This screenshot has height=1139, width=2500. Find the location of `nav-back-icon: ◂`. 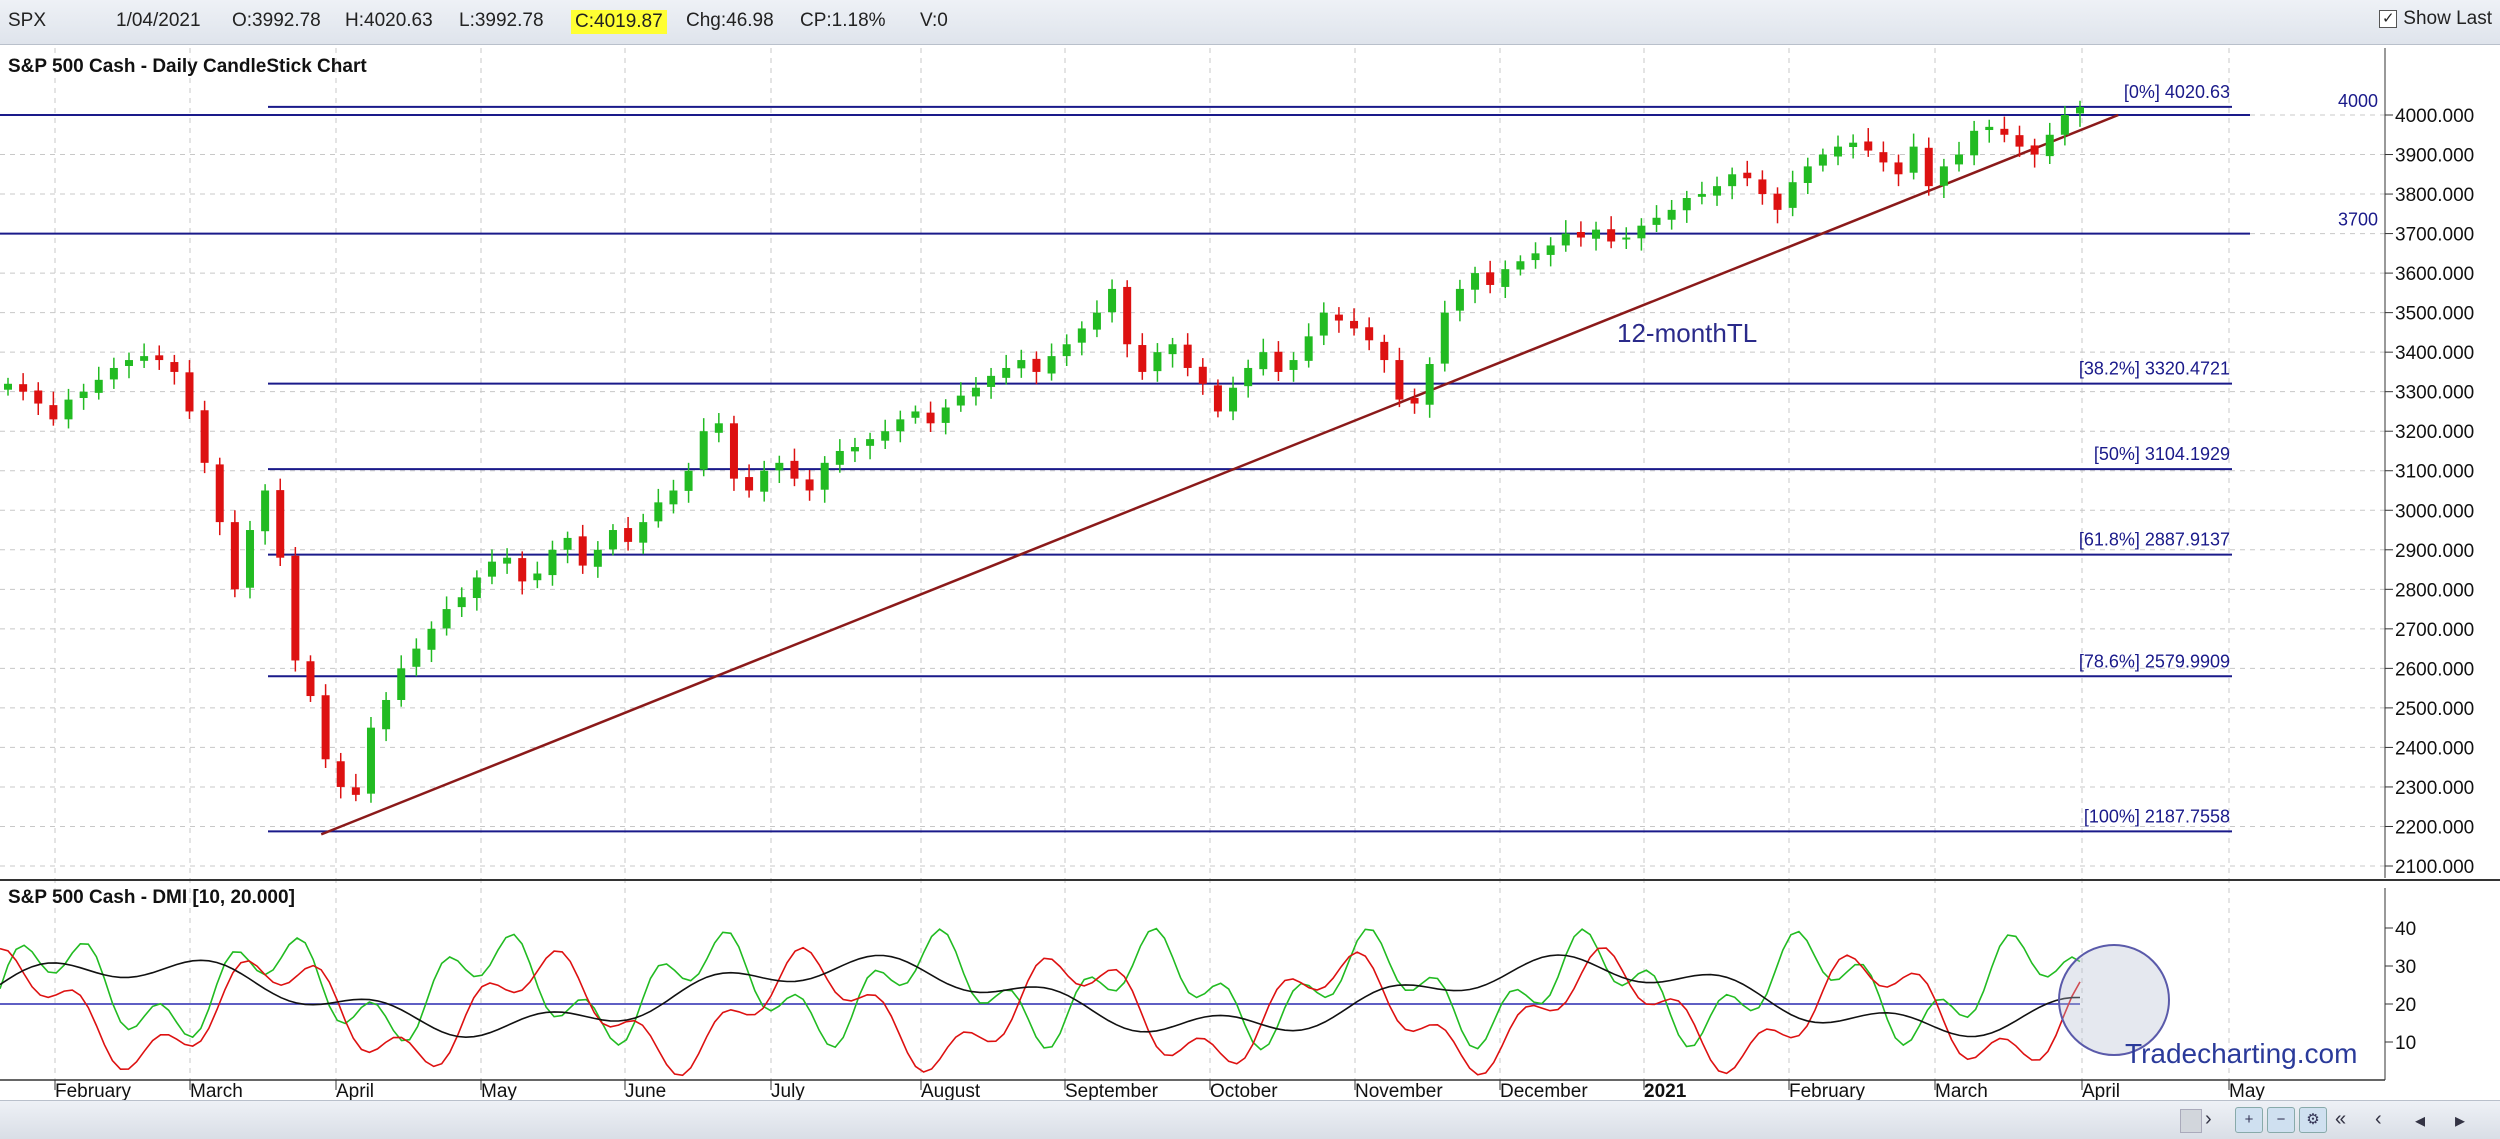

nav-back-icon: ◂ is located at coordinates (2420, 1121).